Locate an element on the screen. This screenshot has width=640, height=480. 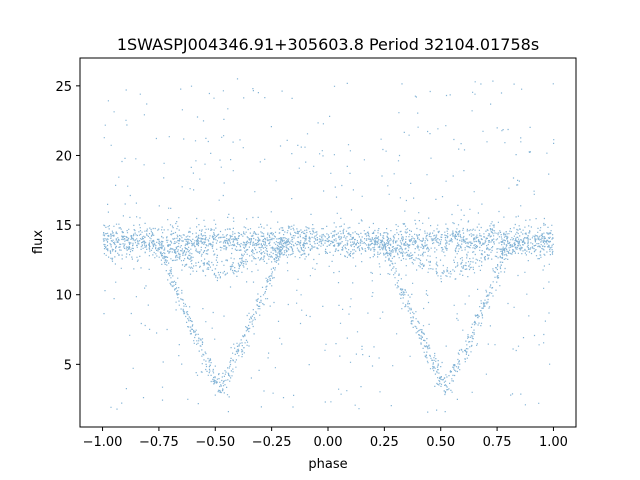
x-tick-label: 0.25 is located at coordinates (384, 442).